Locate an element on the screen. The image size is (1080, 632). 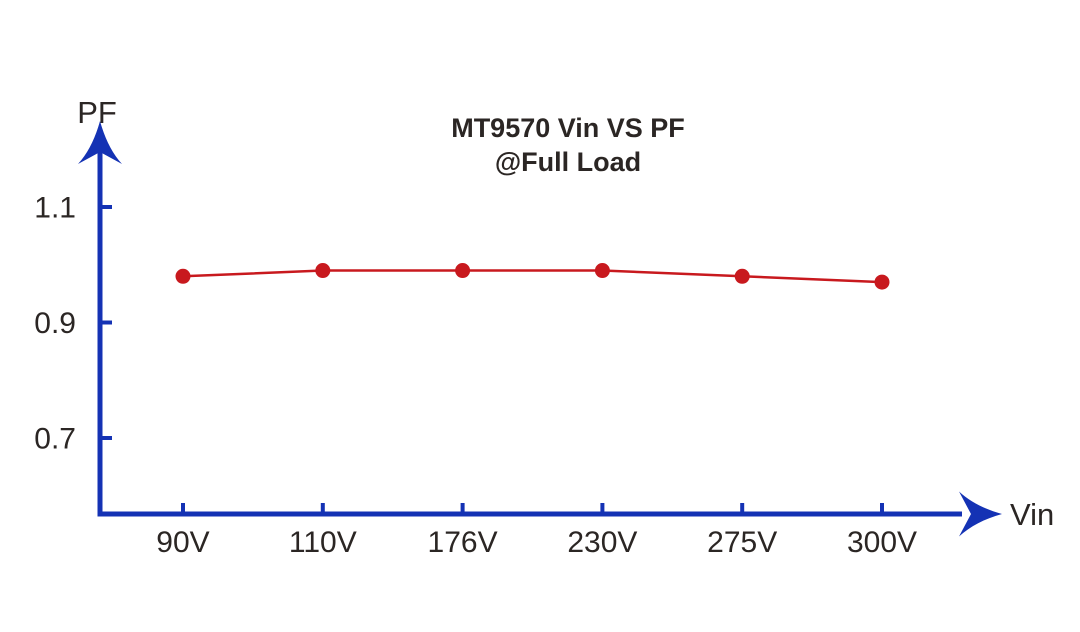
series-line is located at coordinates (532, 276).